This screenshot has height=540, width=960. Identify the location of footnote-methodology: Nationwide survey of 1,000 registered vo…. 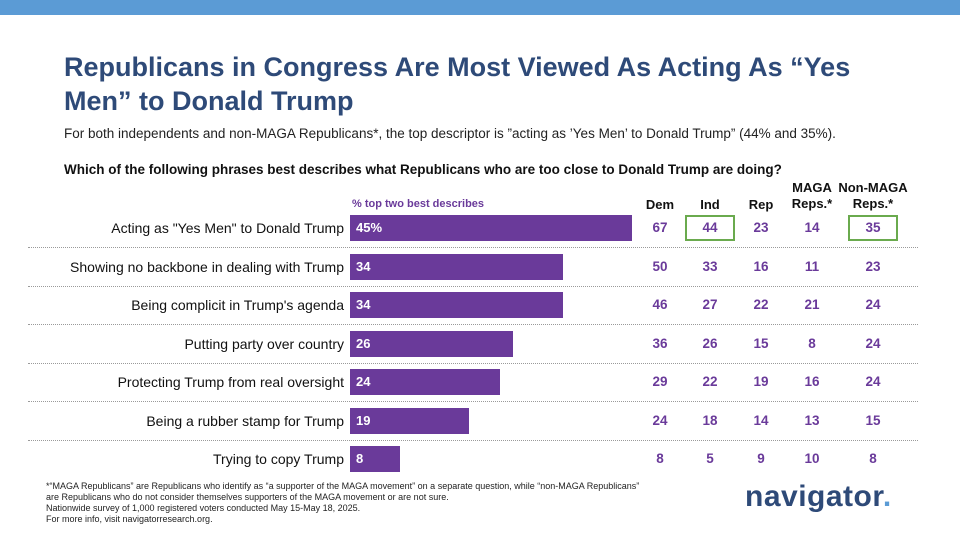
(203, 508).